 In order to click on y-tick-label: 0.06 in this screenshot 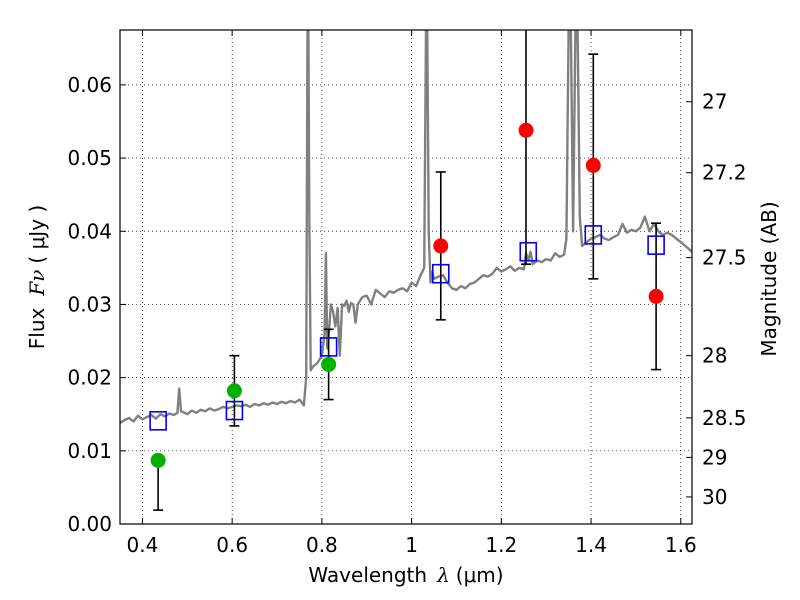, I will do `click(89, 85)`.